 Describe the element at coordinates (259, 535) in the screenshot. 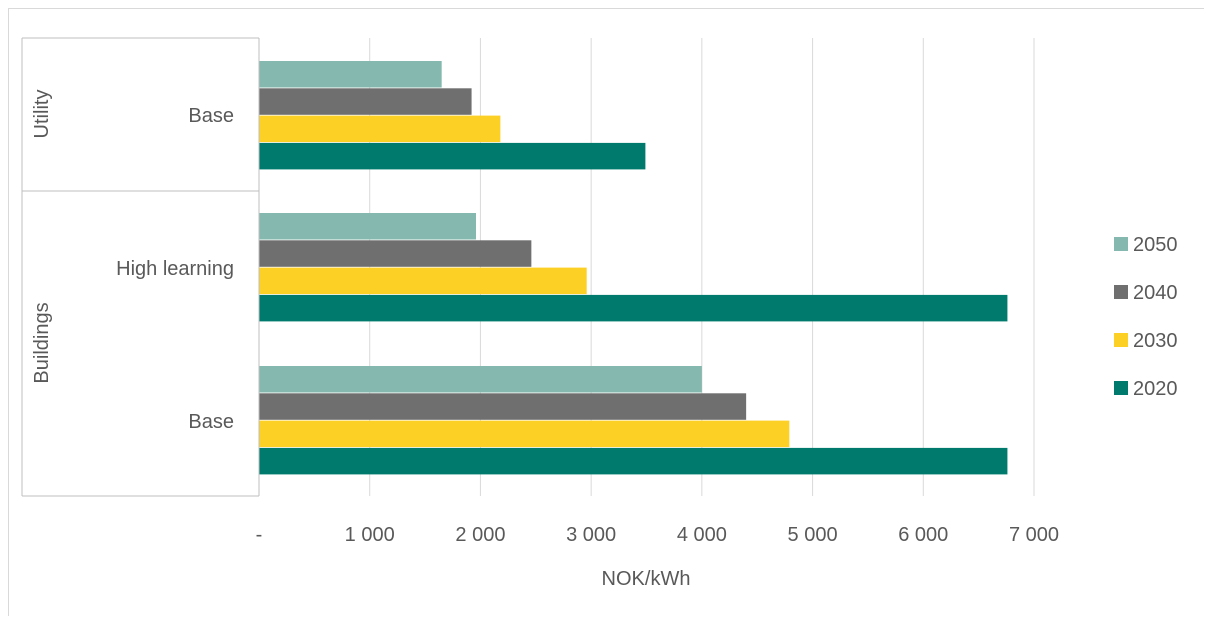

I see `x-tick-label: -` at that location.